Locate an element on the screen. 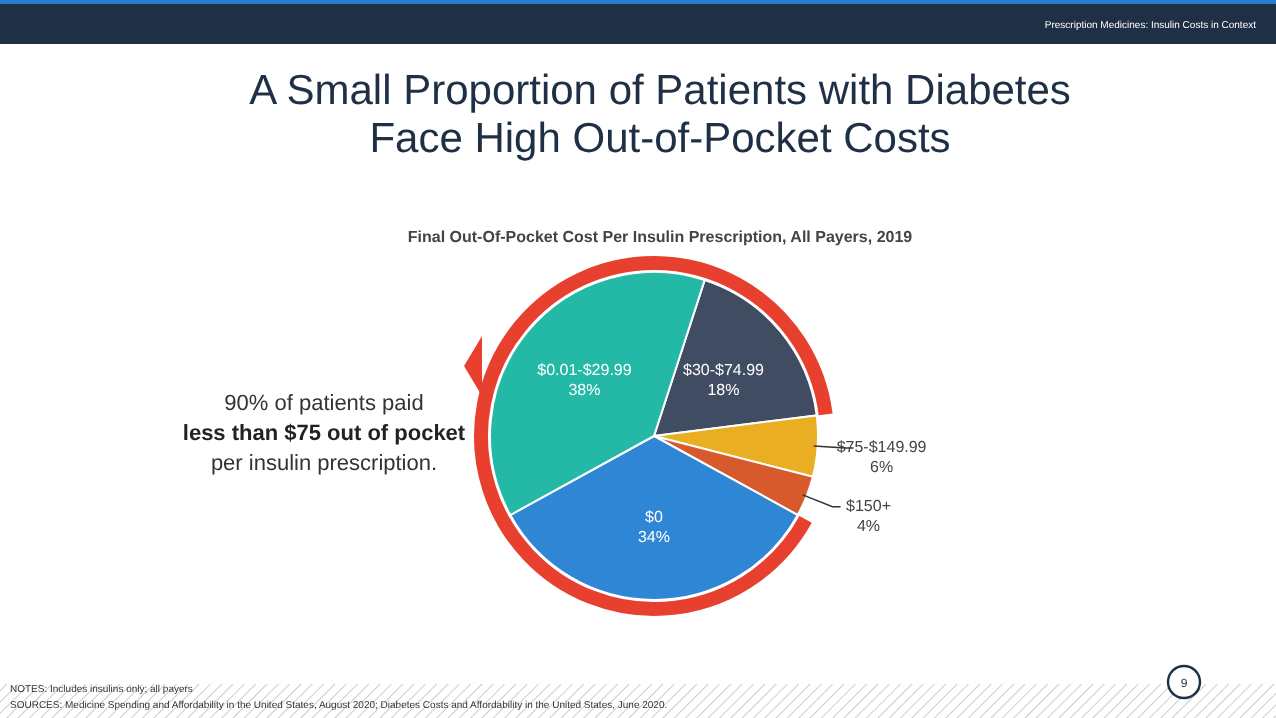 Image resolution: width=1276 pixels, height=718 pixels. slice-label: $0 is located at coordinates (654, 517).